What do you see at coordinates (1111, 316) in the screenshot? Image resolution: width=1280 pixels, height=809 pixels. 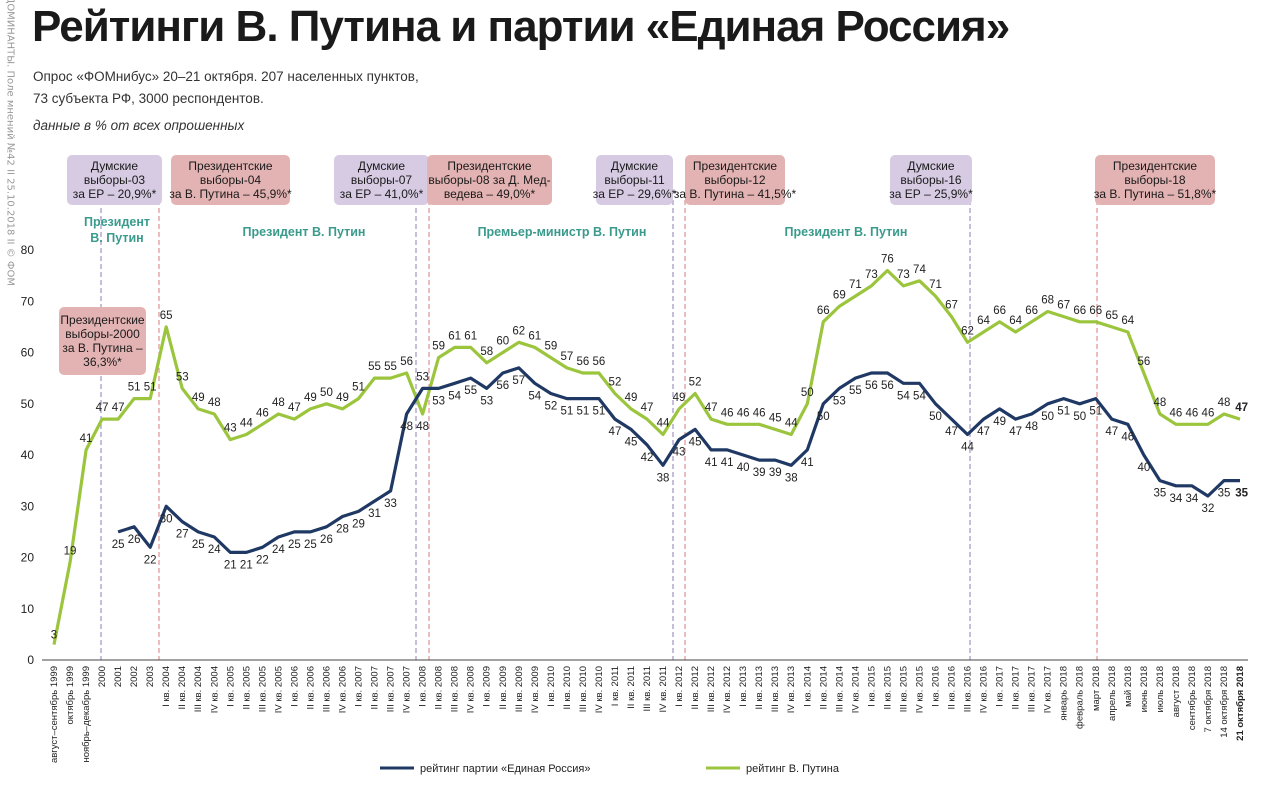 I see `putin-data-label: 65` at bounding box center [1111, 316].